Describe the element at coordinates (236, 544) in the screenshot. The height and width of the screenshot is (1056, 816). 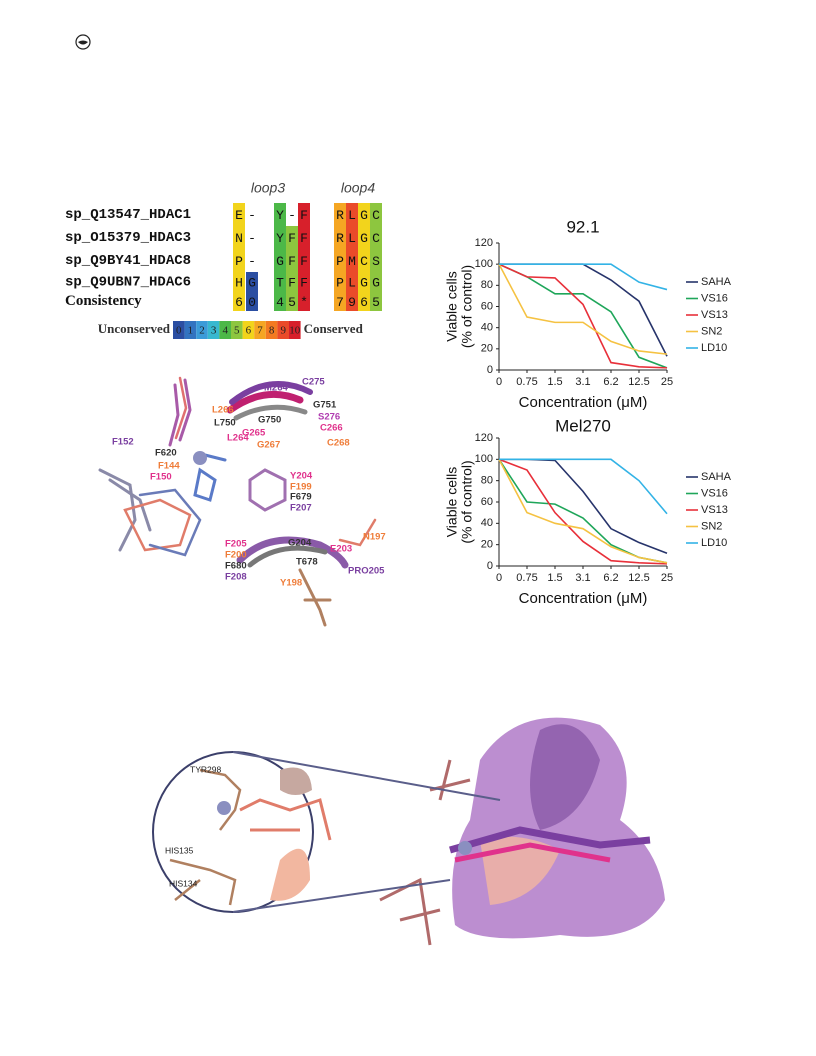
I see `residue-label: F205` at that location.